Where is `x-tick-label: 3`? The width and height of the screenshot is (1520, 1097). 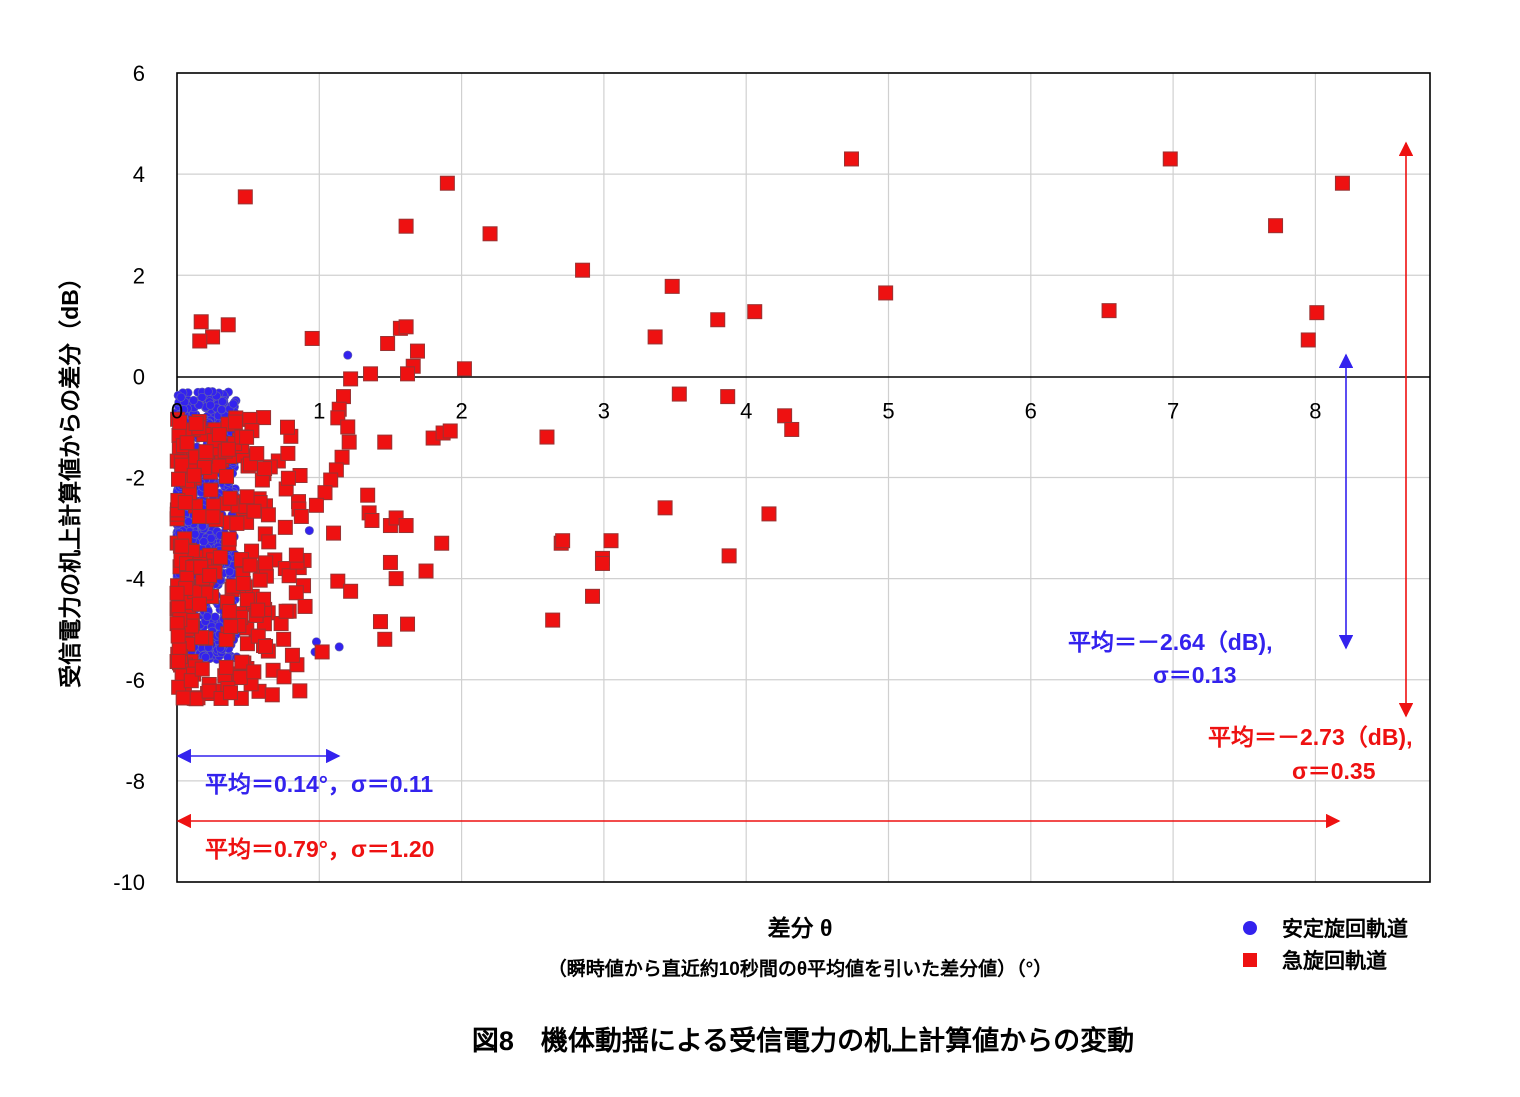 x-tick-label: 3 is located at coordinates (604, 410).